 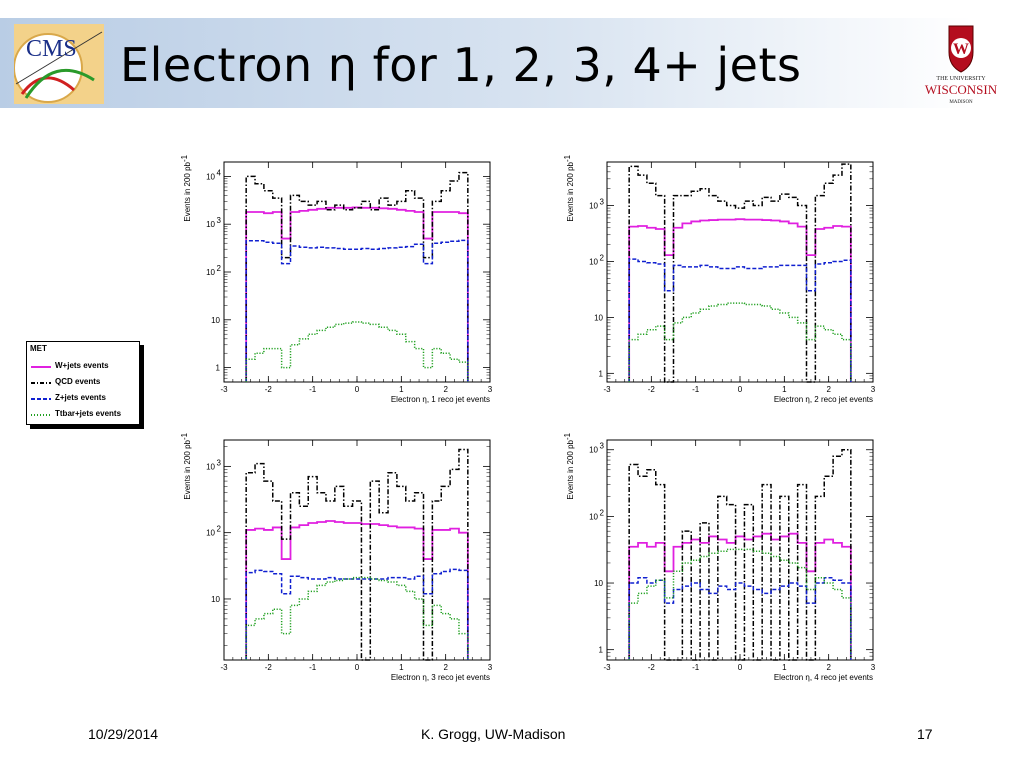 I want to click on x-axis-label: Electron η, 2 reco jet events, so click(x=823, y=399).